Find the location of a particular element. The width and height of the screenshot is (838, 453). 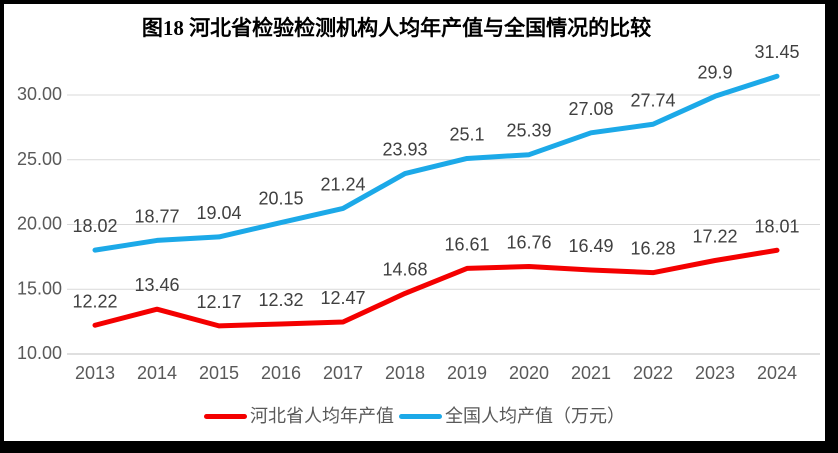

y-axis-tick-label: 25.00 is located at coordinates (39, 159).